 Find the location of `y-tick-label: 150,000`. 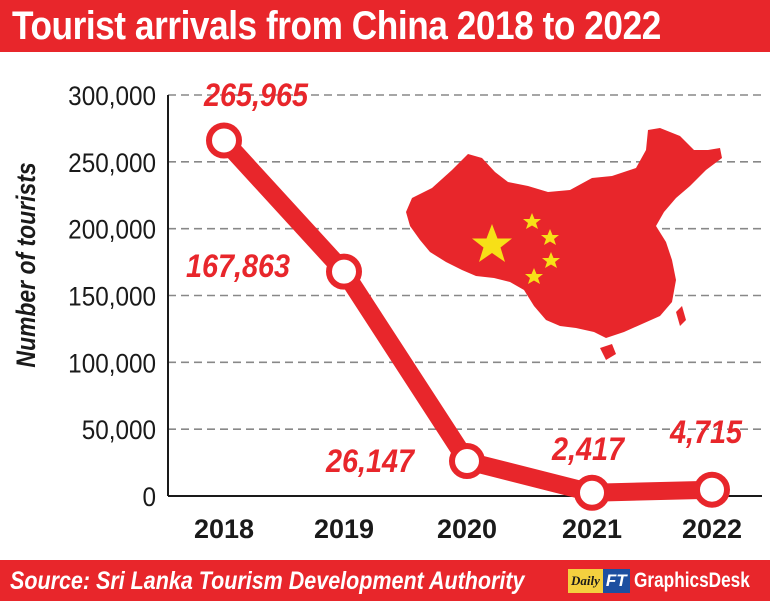

y-tick-label: 150,000 is located at coordinates (112, 296).